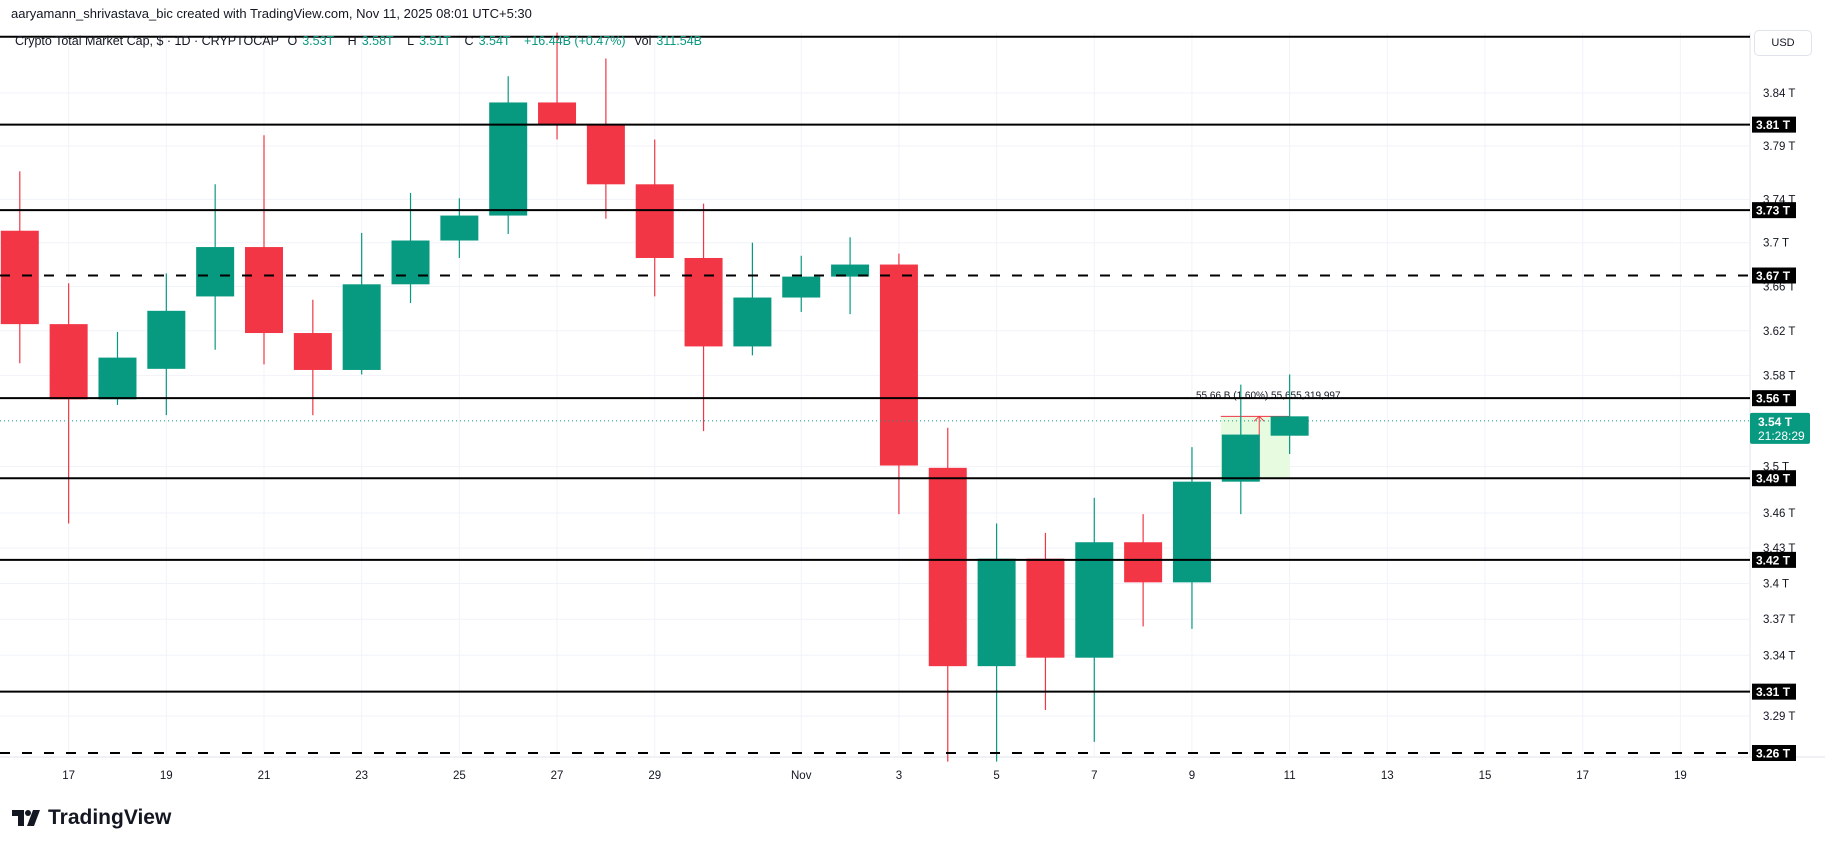 This screenshot has height=849, width=1825. I want to click on time-tick-label: 27, so click(557, 776).